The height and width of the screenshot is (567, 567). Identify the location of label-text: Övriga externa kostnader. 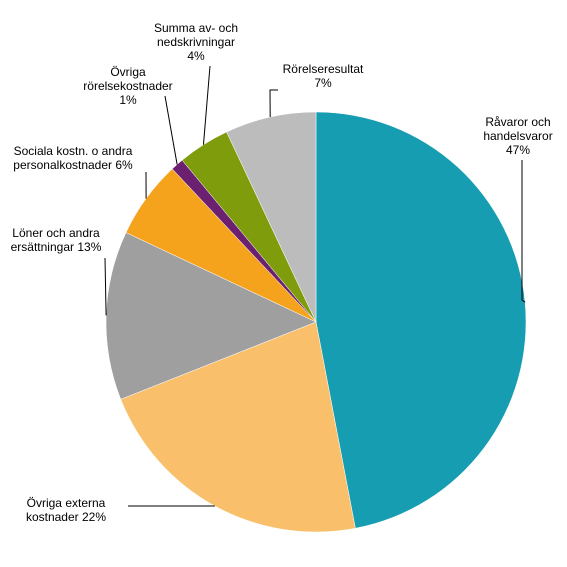
(65, 510).